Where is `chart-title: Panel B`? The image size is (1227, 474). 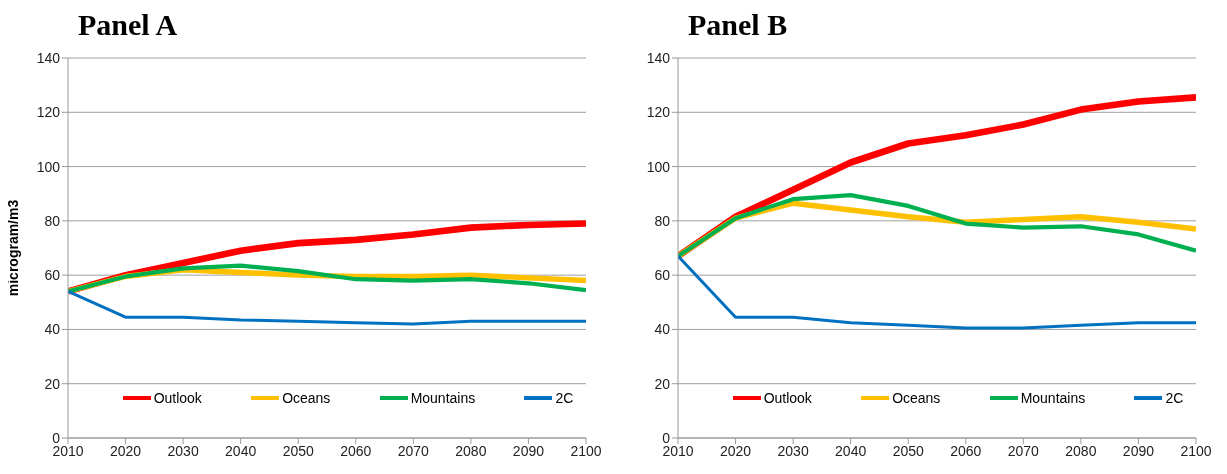
chart-title: Panel B is located at coordinates (738, 25).